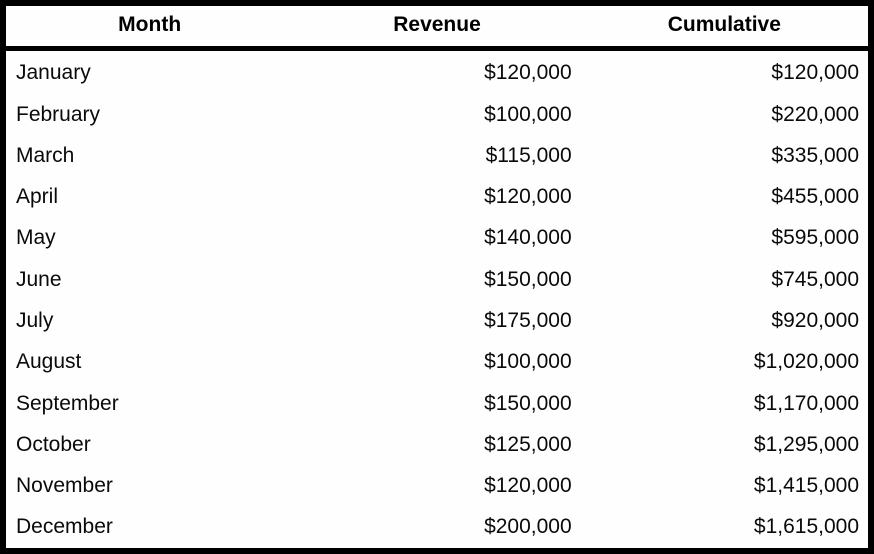  What do you see at coordinates (528, 155) in the screenshot?
I see `revenue-cell: $115,000` at bounding box center [528, 155].